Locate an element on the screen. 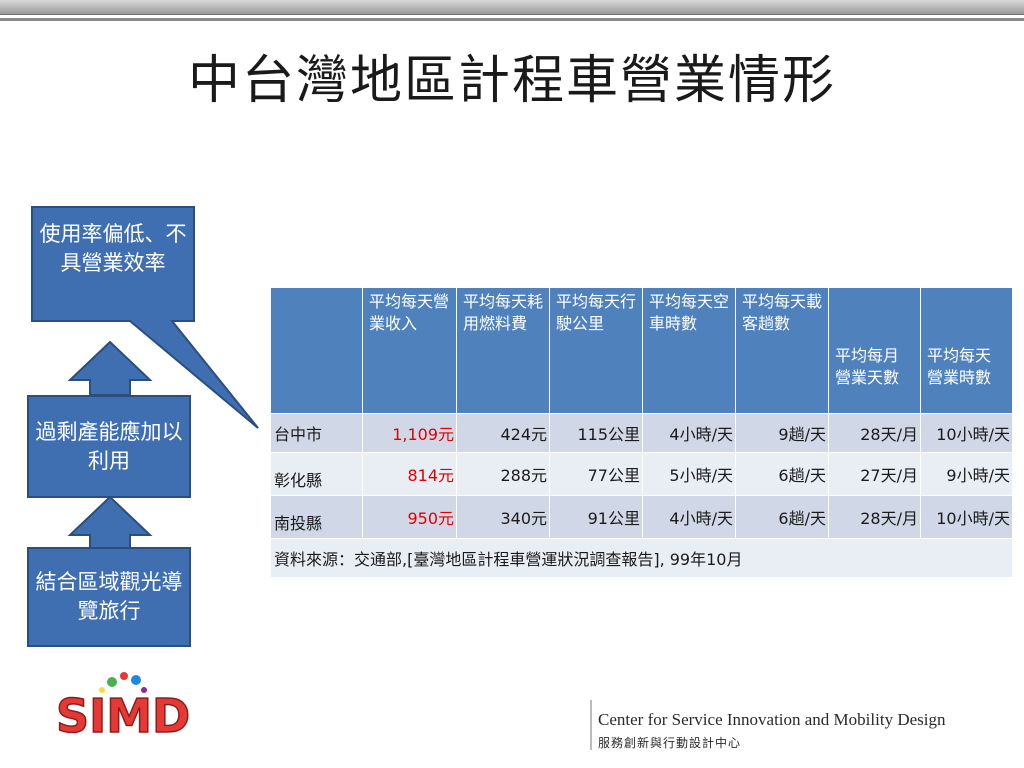 Image resolution: width=1024 pixels, height=768 pixels. up-arrow-lower is located at coordinates (110, 522).